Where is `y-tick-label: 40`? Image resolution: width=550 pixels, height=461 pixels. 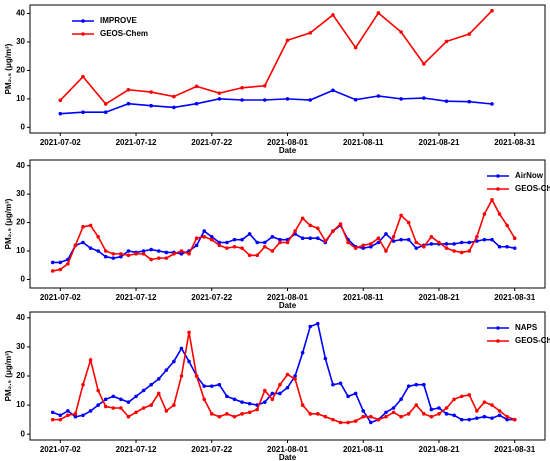 y-tick-label: 40 is located at coordinates (20, 13).